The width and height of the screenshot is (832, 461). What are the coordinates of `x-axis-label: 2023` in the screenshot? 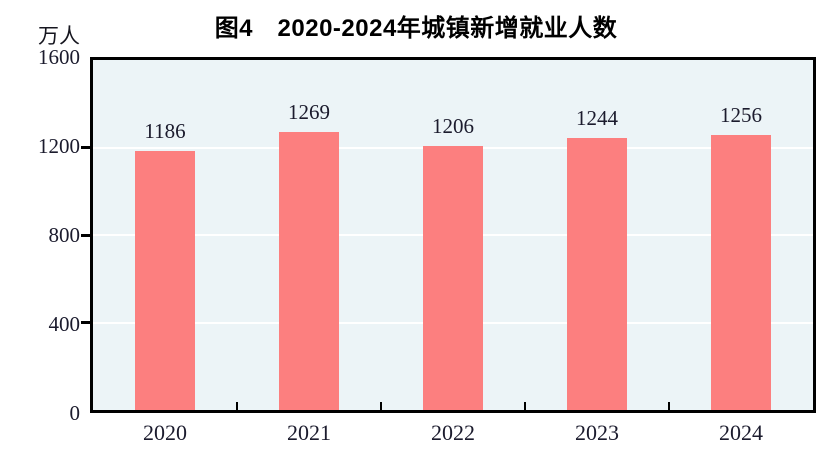 It's located at (597, 432).